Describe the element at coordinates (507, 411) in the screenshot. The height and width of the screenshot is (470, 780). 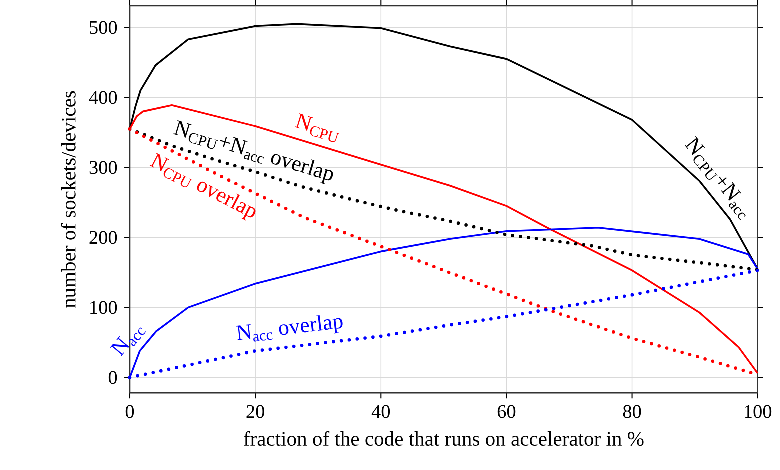
I see `x-tick-label: 60` at that location.